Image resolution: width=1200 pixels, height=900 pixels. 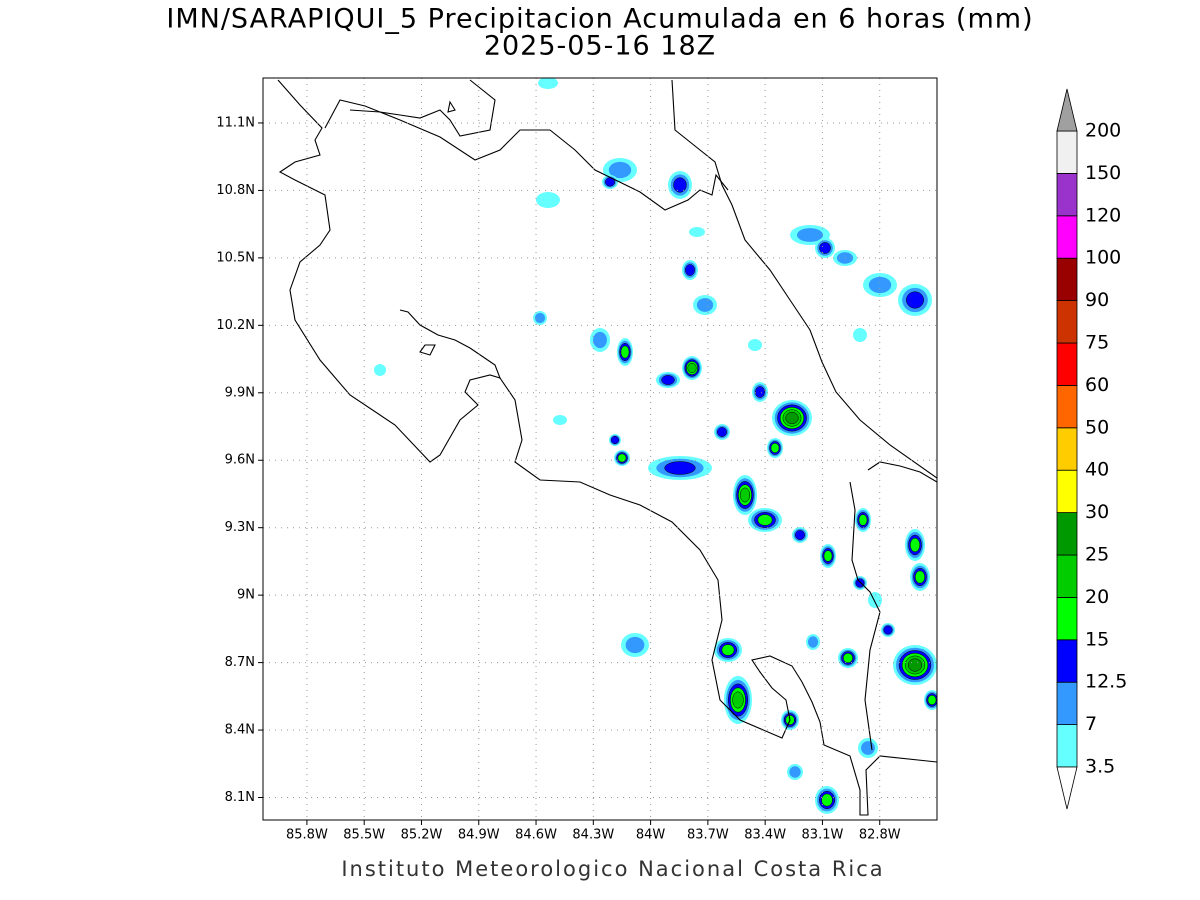 What do you see at coordinates (235, 122) in the screenshot?
I see `y-tick-label: 11.1N` at bounding box center [235, 122].